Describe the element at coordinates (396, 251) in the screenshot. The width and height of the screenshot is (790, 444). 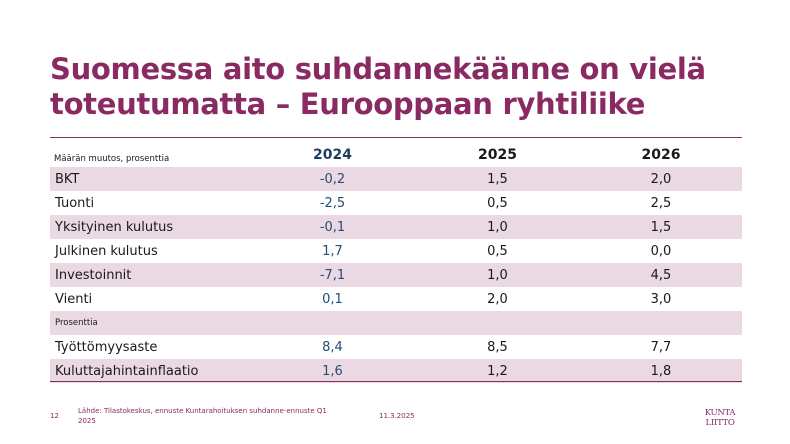
I see `table-row: Julkinen kulutus 1,7 0,5 0,0` at that location.